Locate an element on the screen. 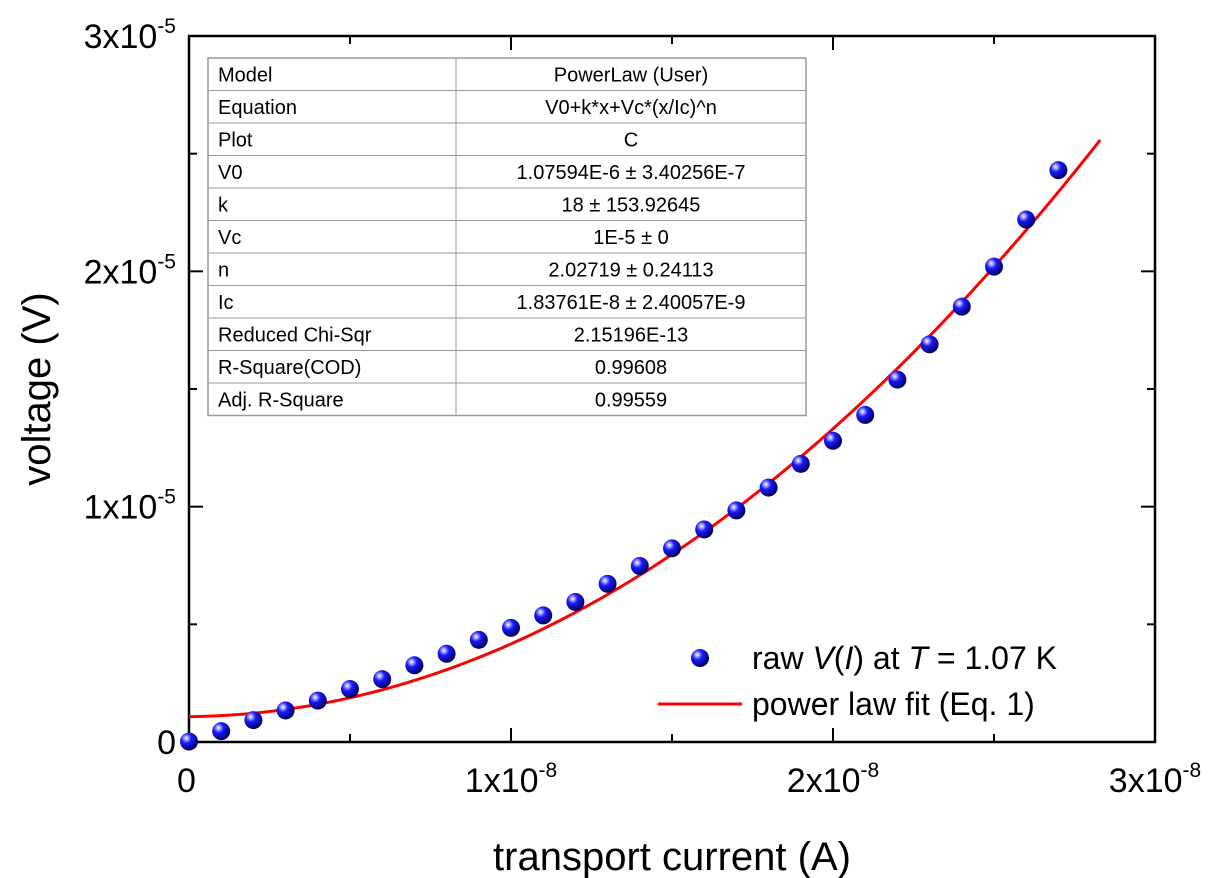 The height and width of the screenshot is (878, 1213). y-tick-label-base: 0 is located at coordinates (166, 743).